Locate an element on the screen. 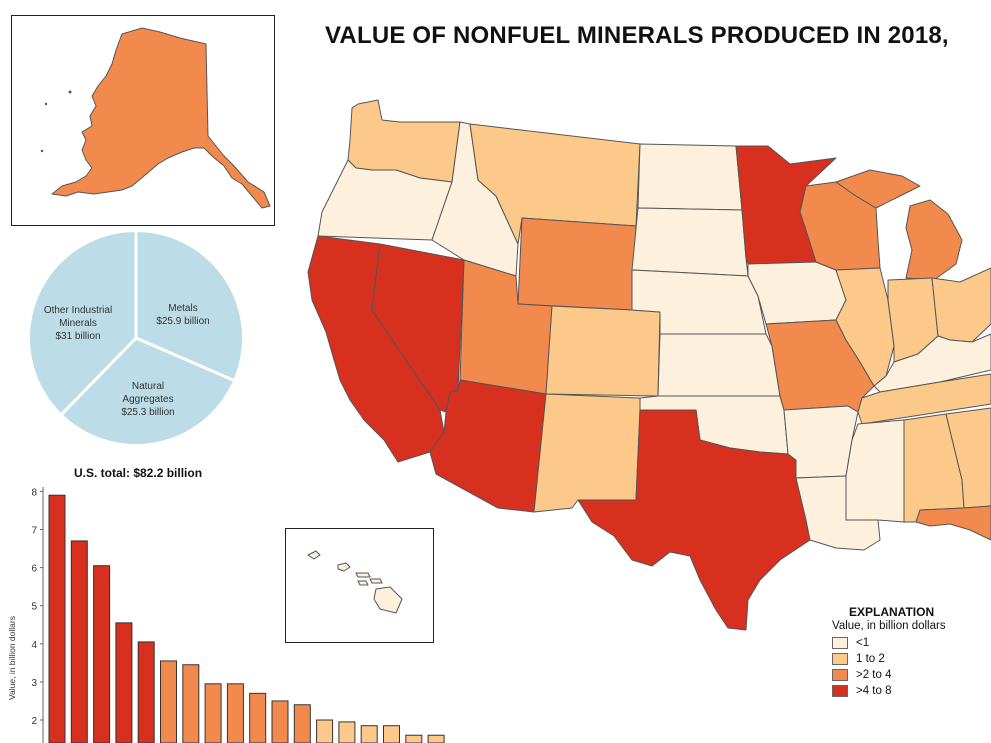  us-total-label: U.S. total: $82.2 billion is located at coordinates (138, 473).